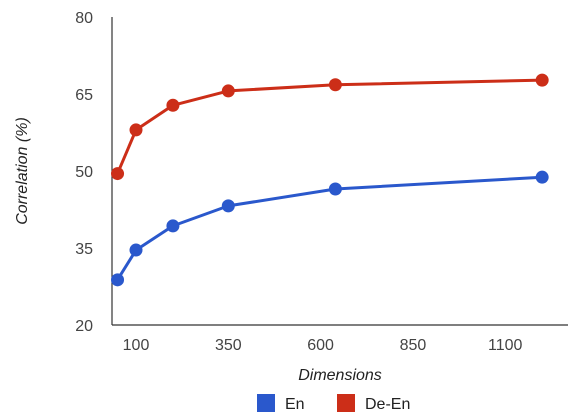 Image resolution: width=575 pixels, height=412 pixels. What do you see at coordinates (340, 375) in the screenshot?
I see `x-axis-title: Dimensions` at bounding box center [340, 375].